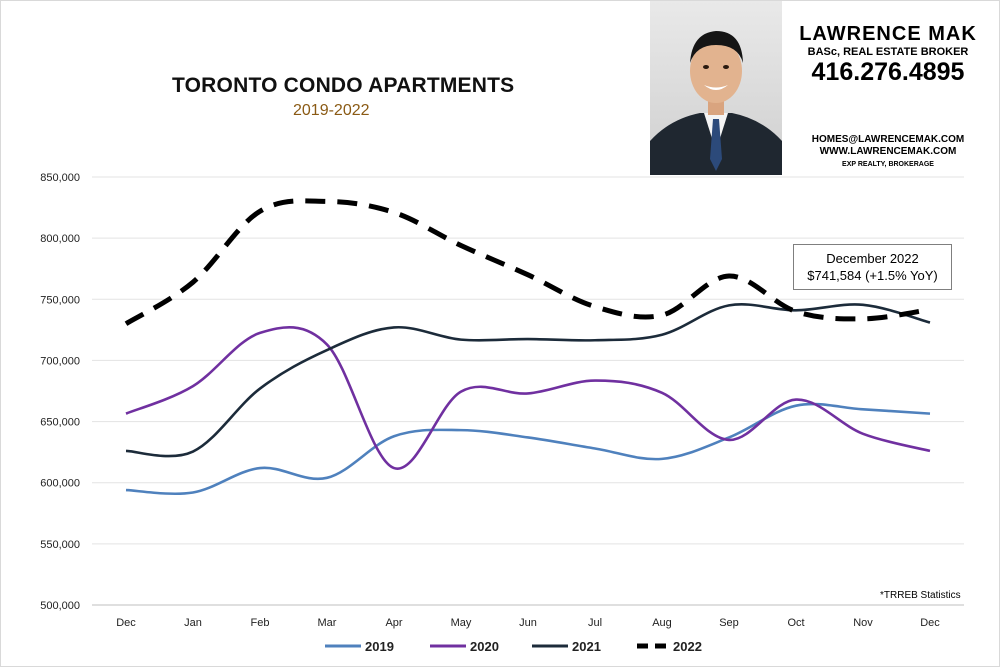 This screenshot has width=1000, height=667. I want to click on x-tick-label: Aug, so click(662, 623).